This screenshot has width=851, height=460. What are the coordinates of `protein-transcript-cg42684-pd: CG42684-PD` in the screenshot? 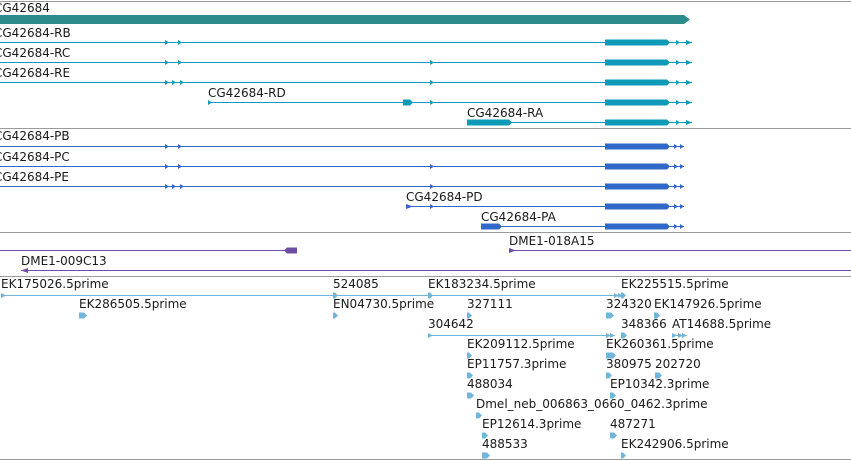 It's located at (545, 200).